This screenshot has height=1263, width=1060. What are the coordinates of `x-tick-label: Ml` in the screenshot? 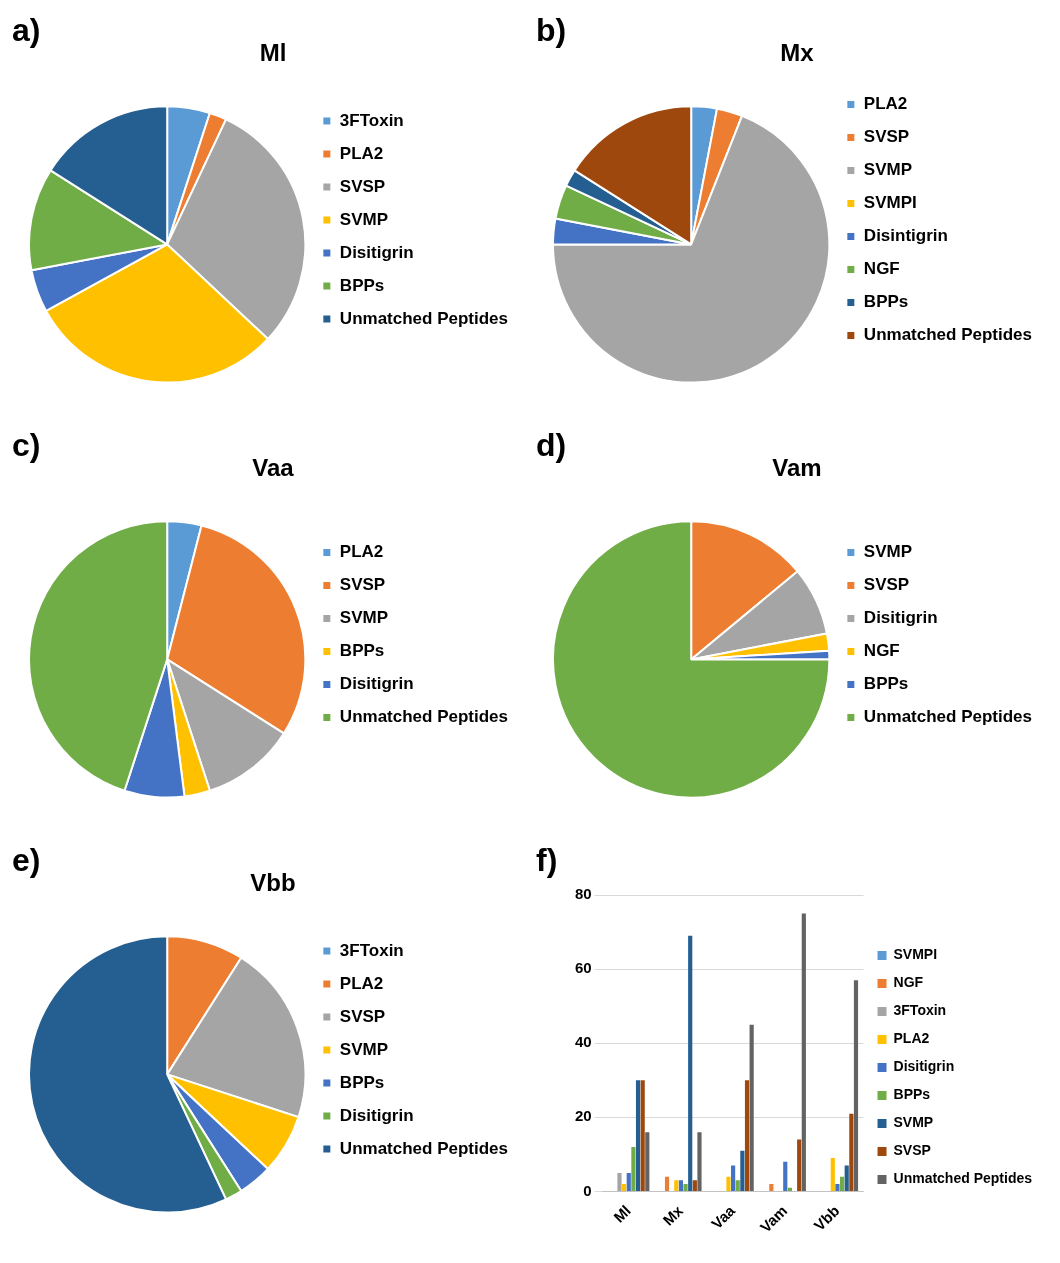 It's located at (622, 1213).